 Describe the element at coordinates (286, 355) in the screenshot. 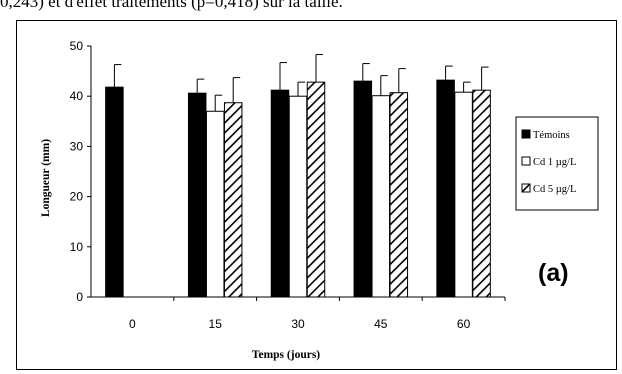

I see `x-axis-title: Temps (jours)` at that location.